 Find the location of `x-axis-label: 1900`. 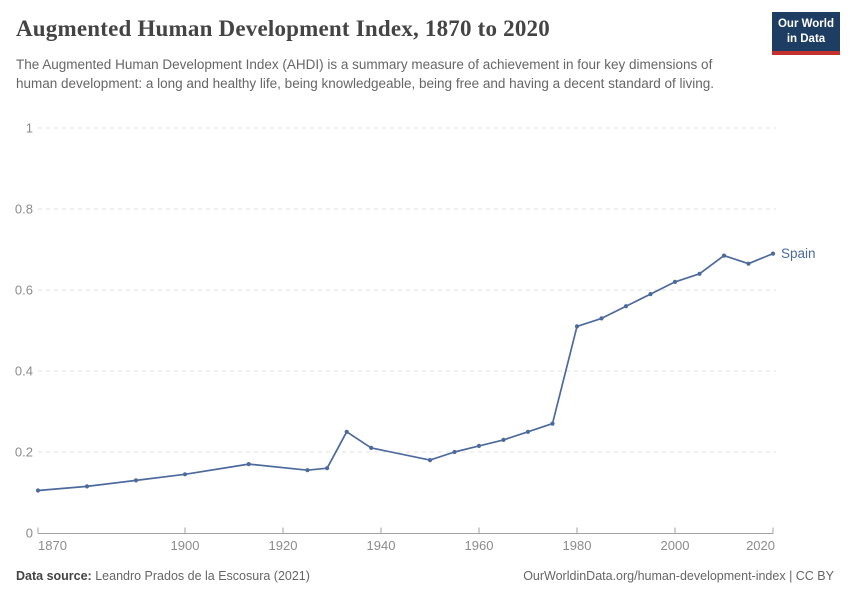

x-axis-label: 1900 is located at coordinates (185, 545).